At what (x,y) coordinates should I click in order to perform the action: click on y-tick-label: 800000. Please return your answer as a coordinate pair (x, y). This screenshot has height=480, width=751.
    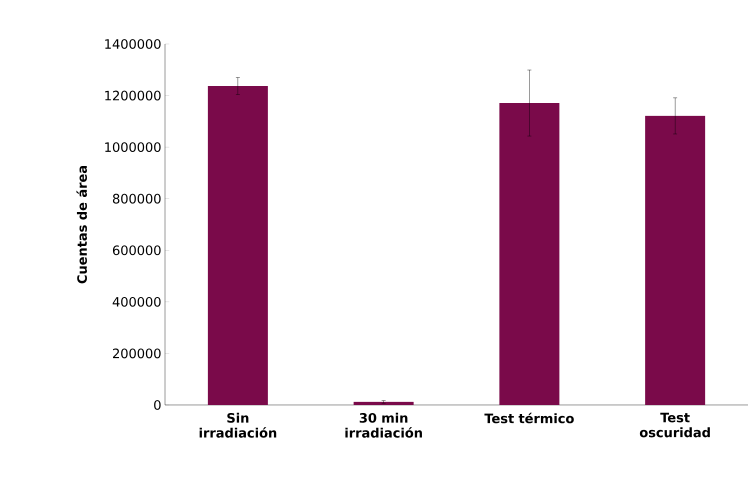
    Looking at the image, I should click on (136, 199).